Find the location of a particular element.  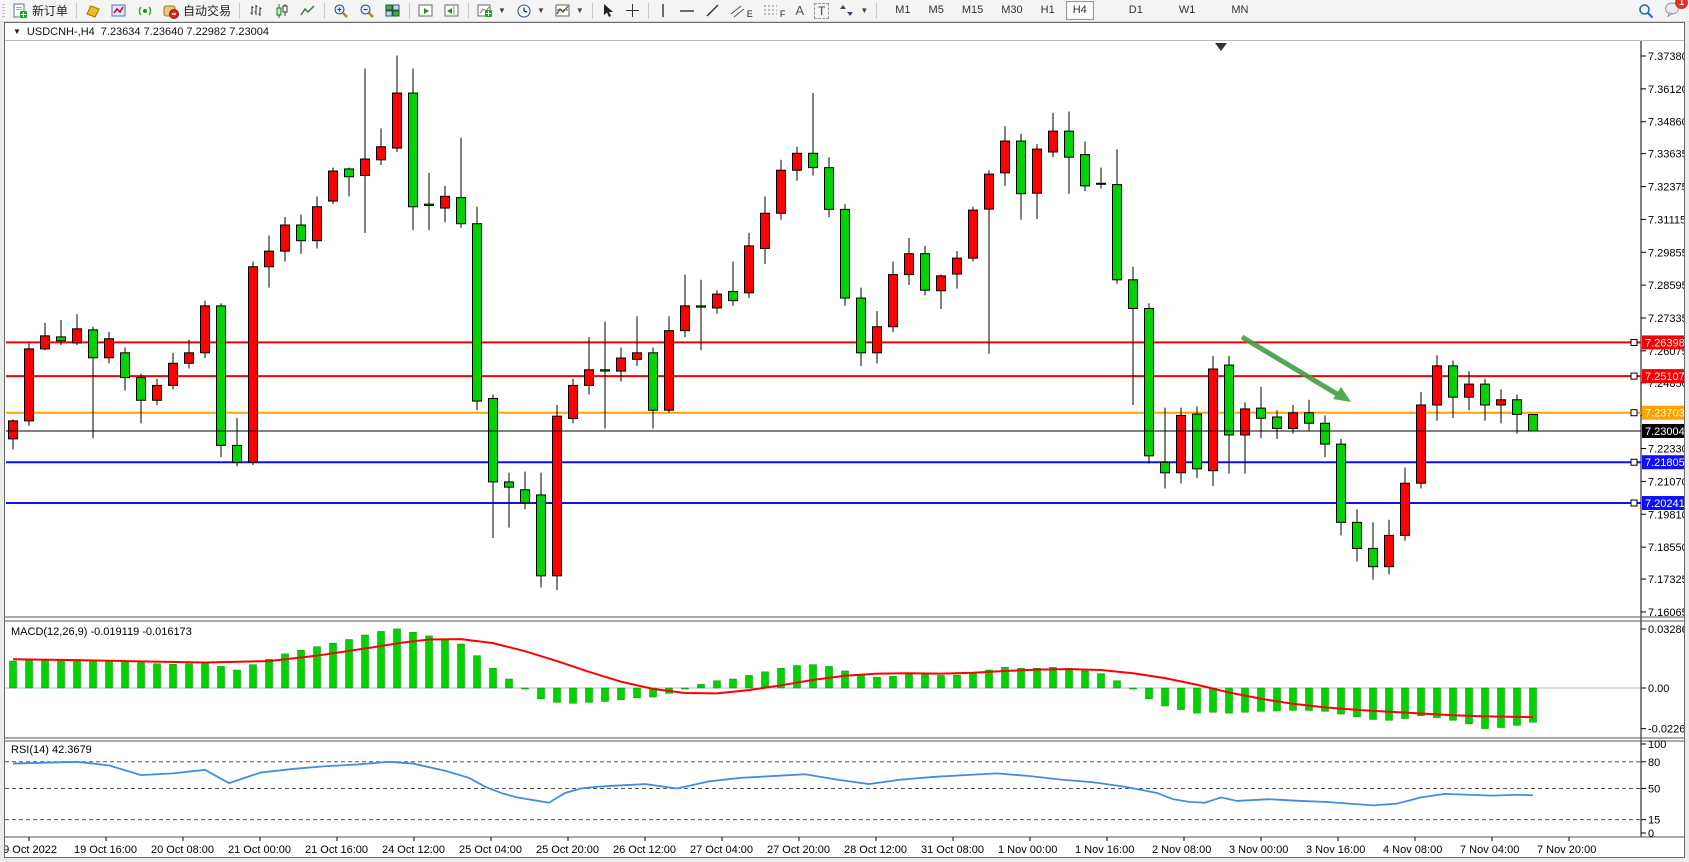

time-axis-label: 19 Oct 2022 is located at coordinates (31, 850).